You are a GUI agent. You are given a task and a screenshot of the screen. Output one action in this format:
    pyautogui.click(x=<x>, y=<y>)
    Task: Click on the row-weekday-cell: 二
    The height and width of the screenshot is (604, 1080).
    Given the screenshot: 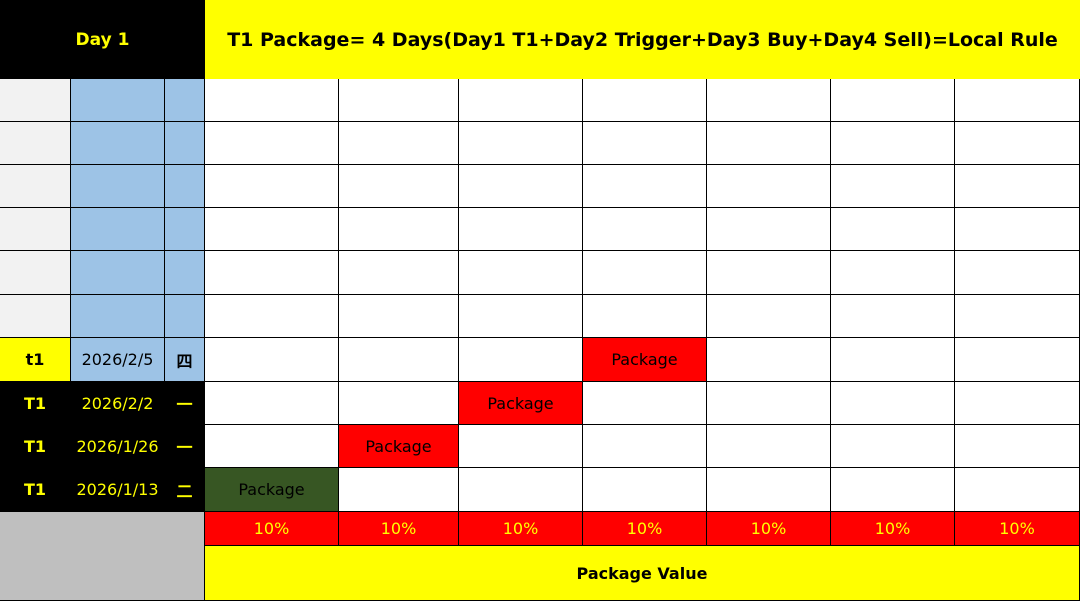 What is the action you would take?
    pyautogui.click(x=185, y=490)
    